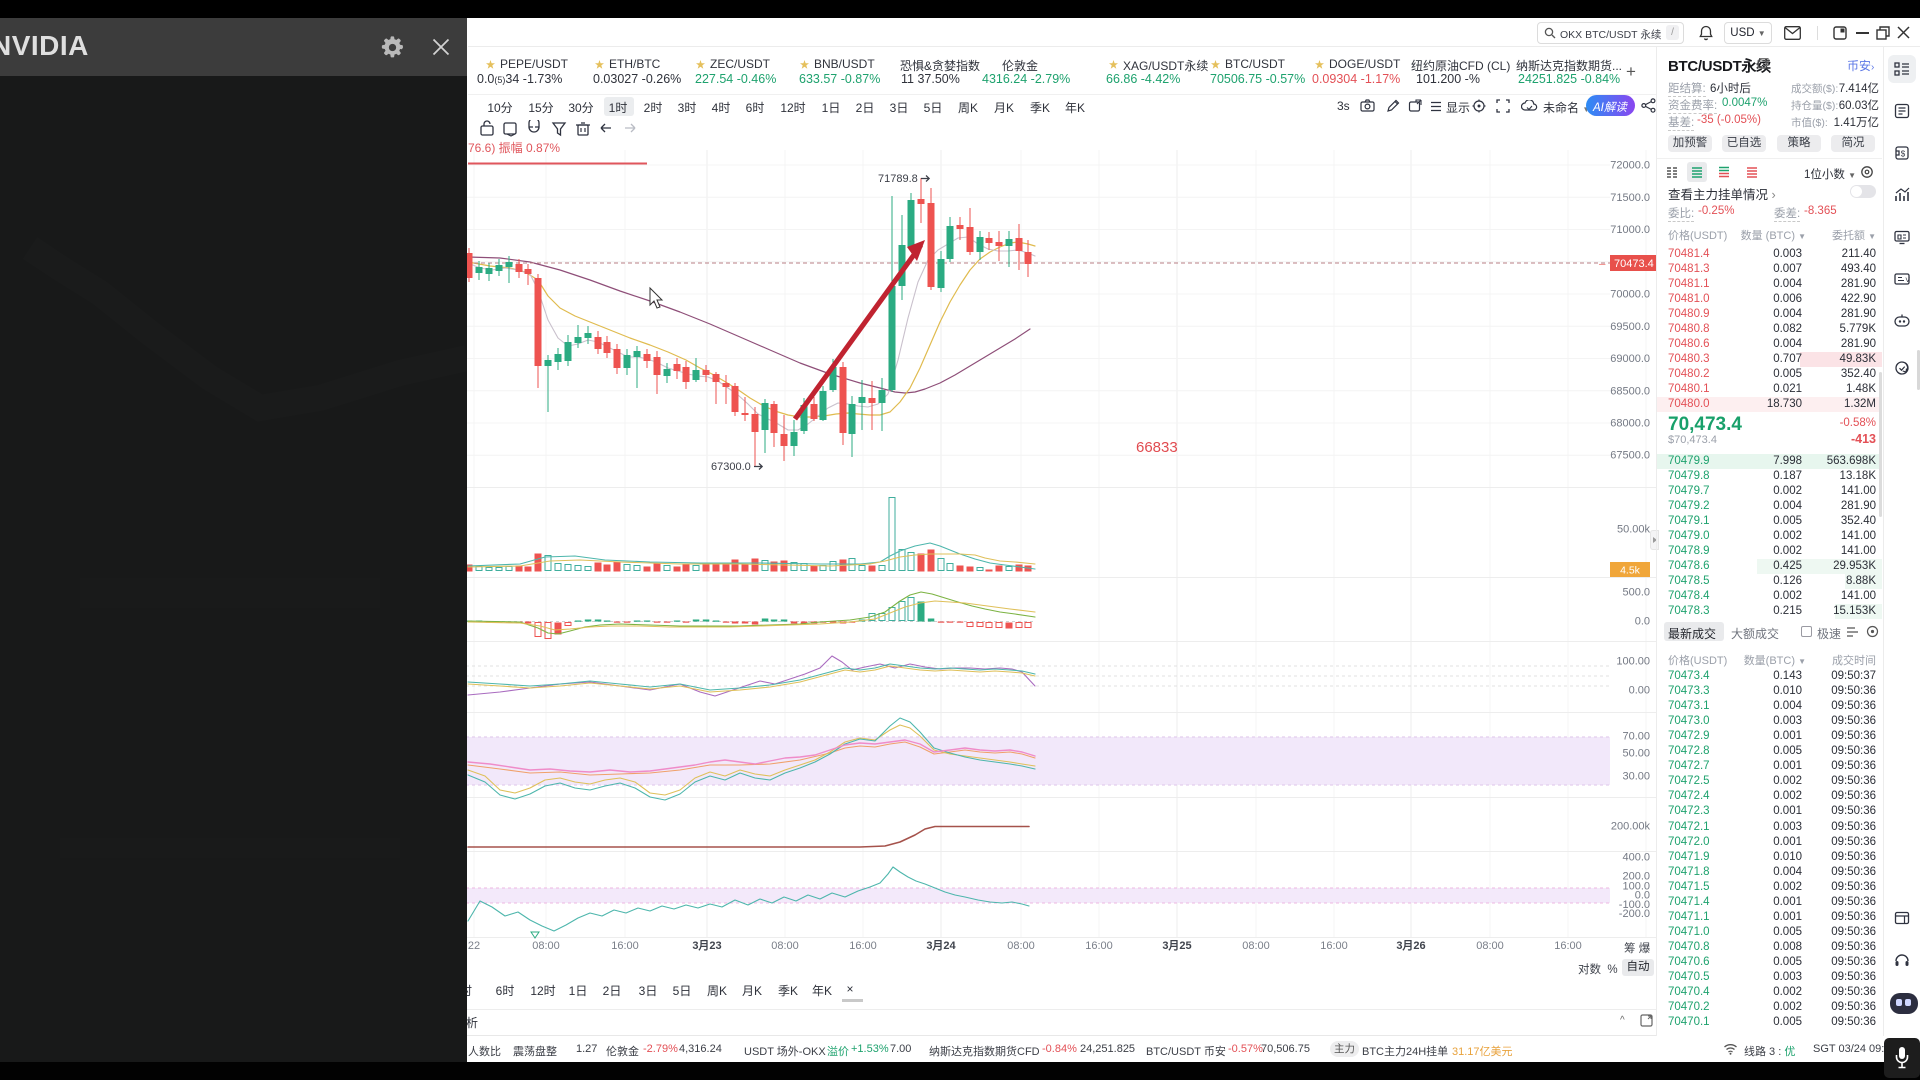 This screenshot has height=1080, width=1920. What do you see at coordinates (1634, 264) in the screenshot?
I see `svg-text: 70473.4` at bounding box center [1634, 264].